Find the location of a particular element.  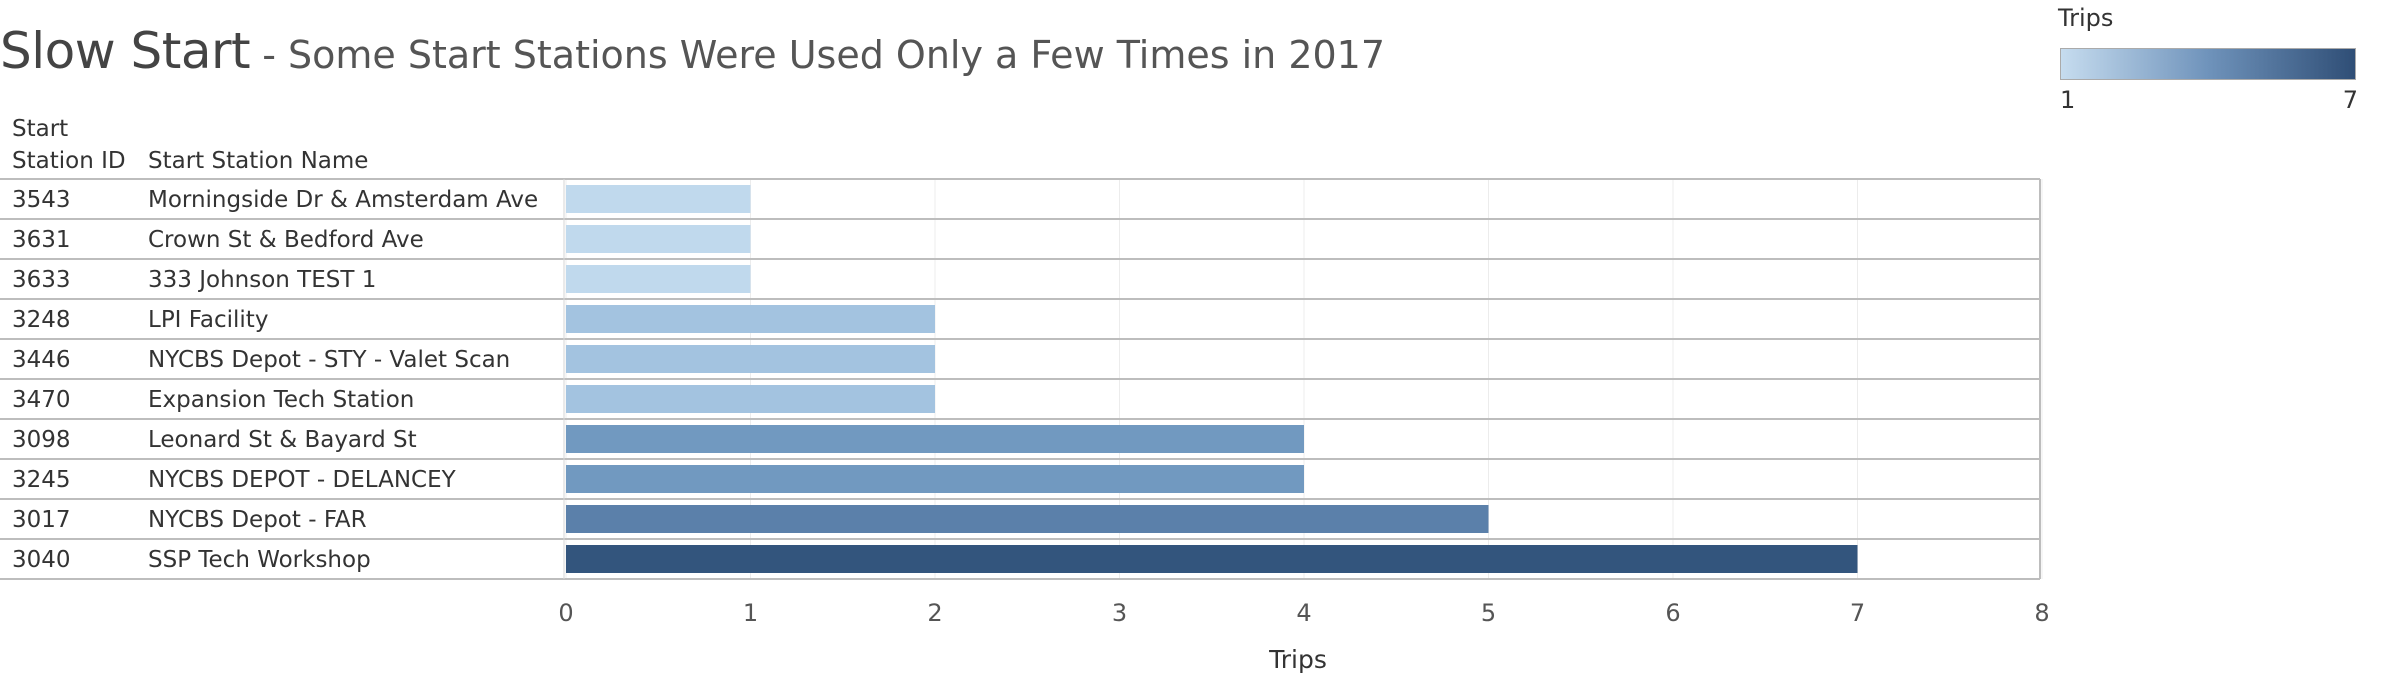

header-station-id-line2: Station ID is located at coordinates (69, 161).